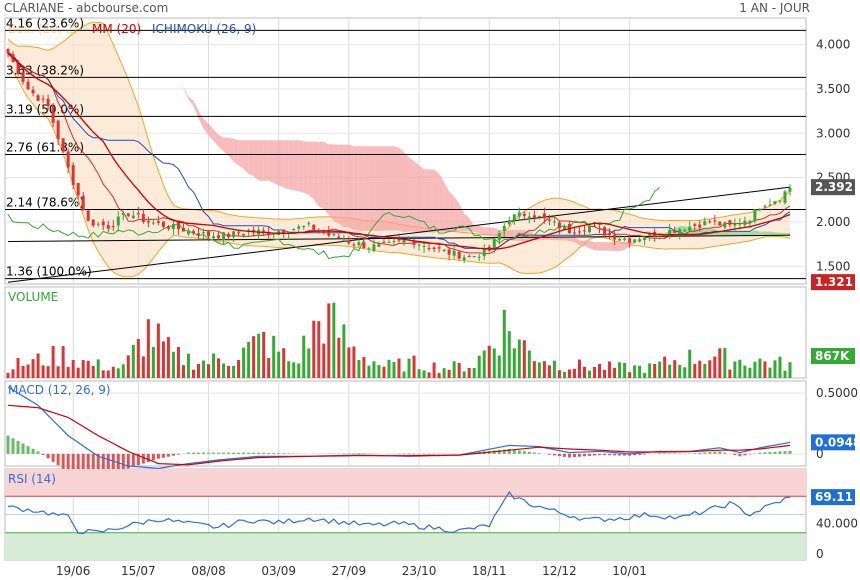  I want to click on rsi-last-label-bg, so click(833, 497).